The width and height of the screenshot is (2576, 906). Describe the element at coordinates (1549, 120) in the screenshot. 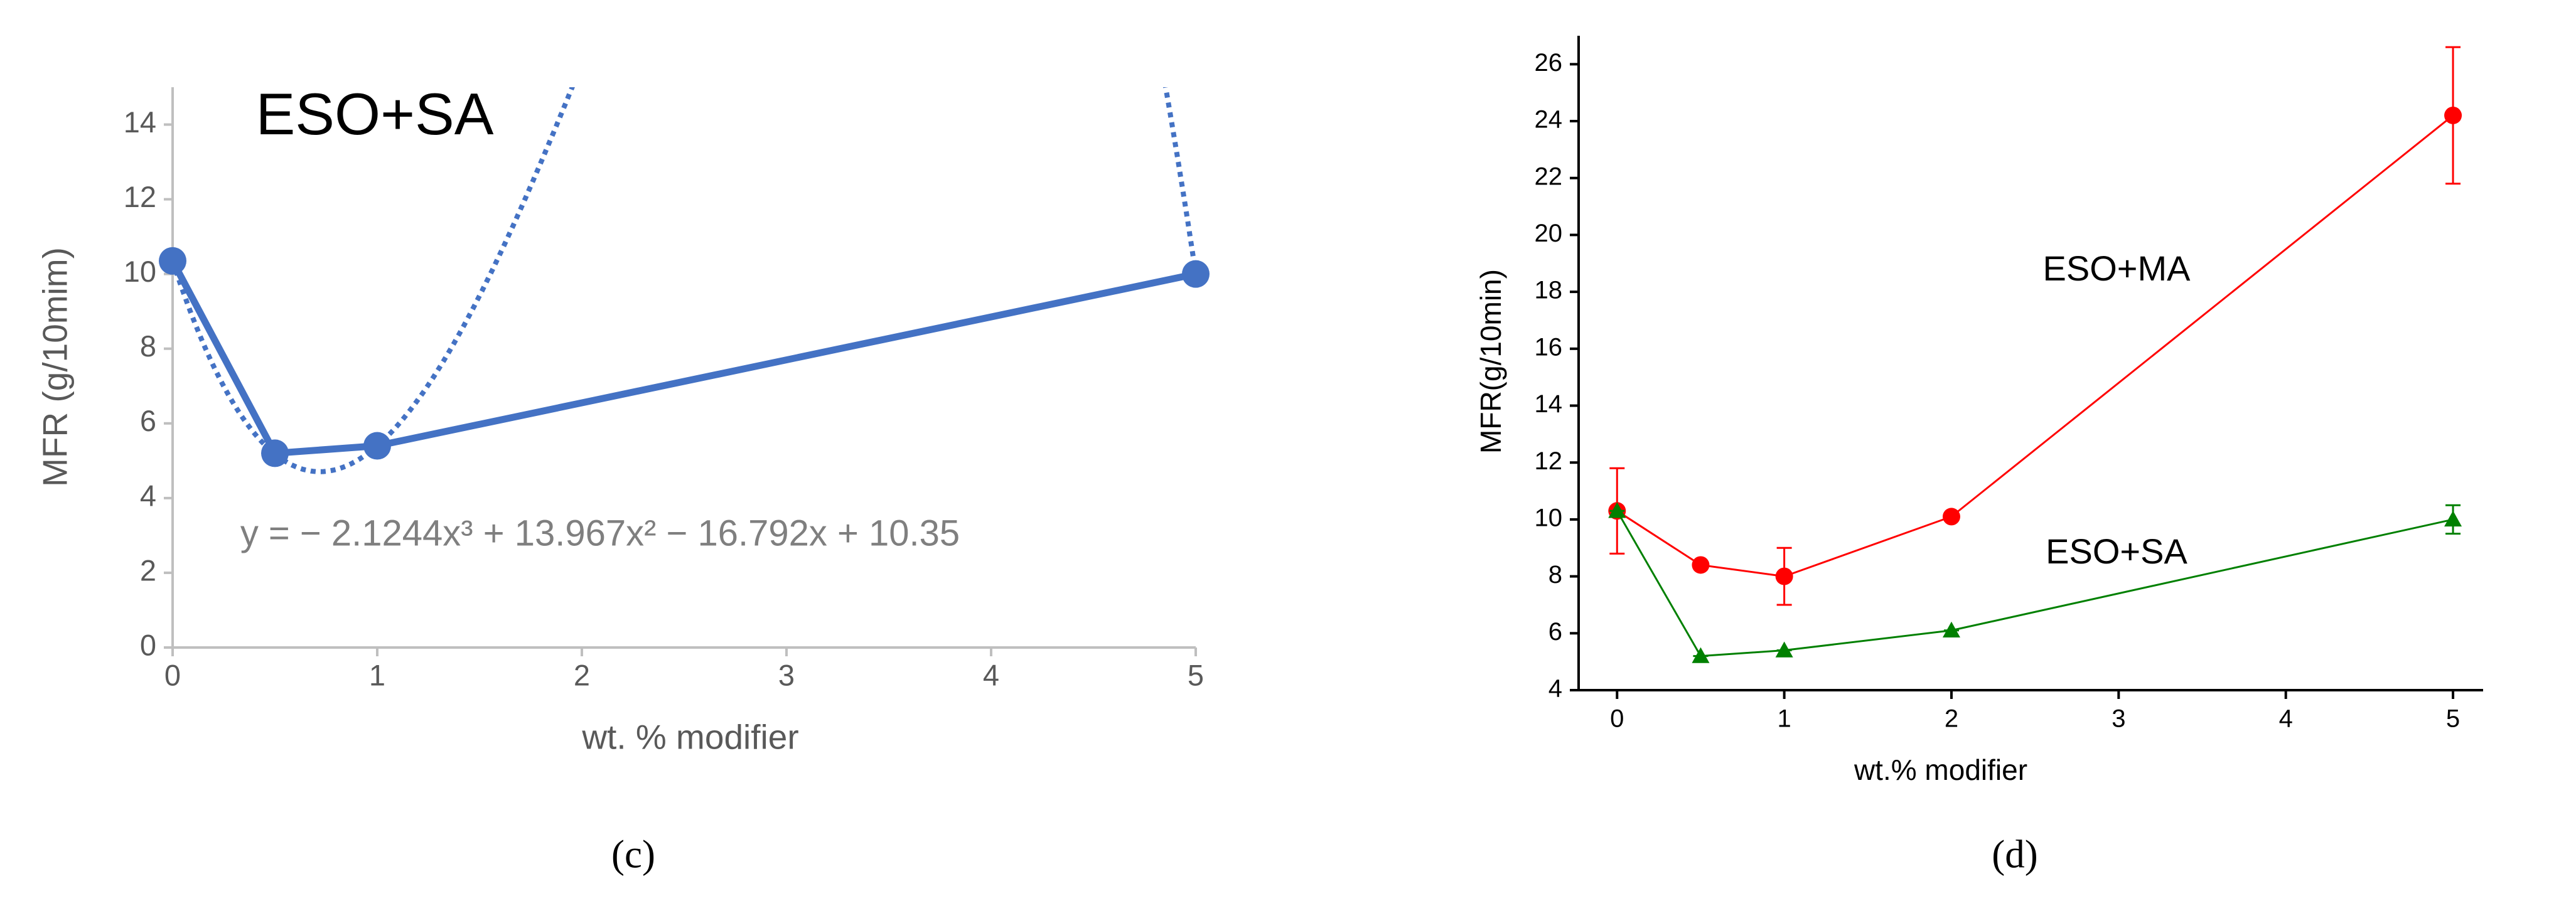

I see `y-tick-label: 24` at that location.